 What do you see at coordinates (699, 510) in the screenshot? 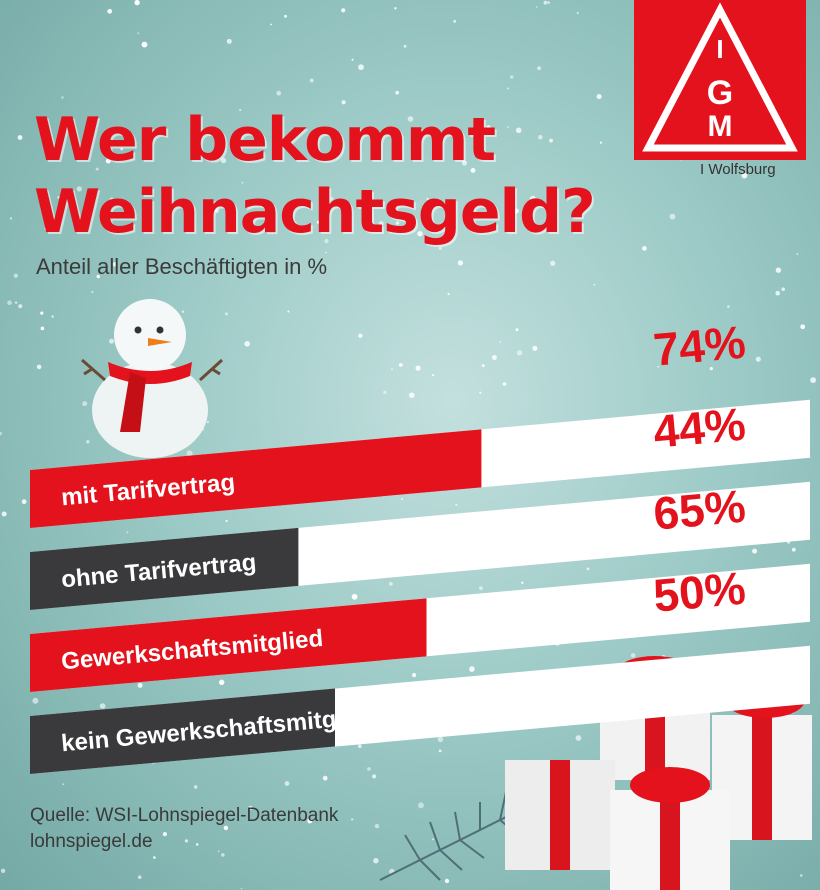
I see `value-label-2: 65%` at bounding box center [699, 510].